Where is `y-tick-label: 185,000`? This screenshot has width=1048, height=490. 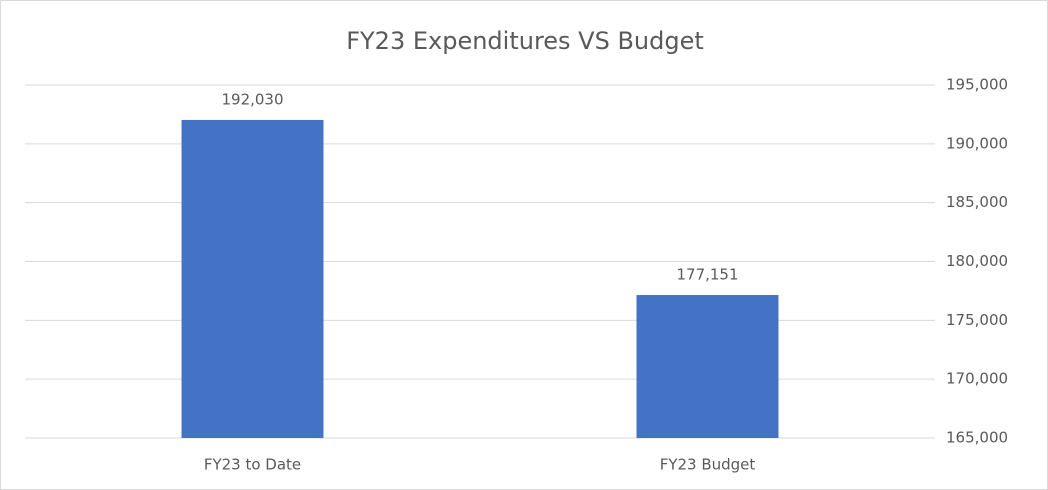
y-tick-label: 185,000 is located at coordinates (977, 202).